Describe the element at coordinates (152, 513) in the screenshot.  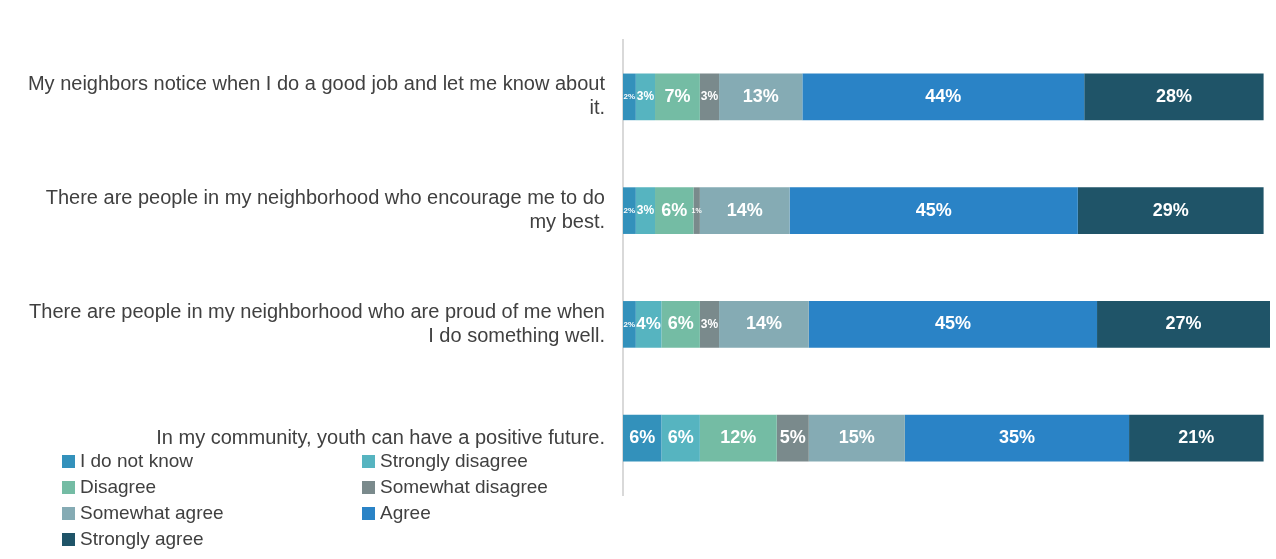
I see `legend-label: Somewhat agree` at that location.